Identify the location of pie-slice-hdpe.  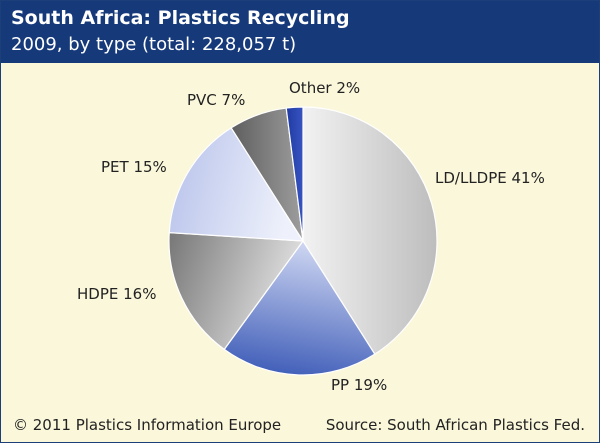
(236, 291).